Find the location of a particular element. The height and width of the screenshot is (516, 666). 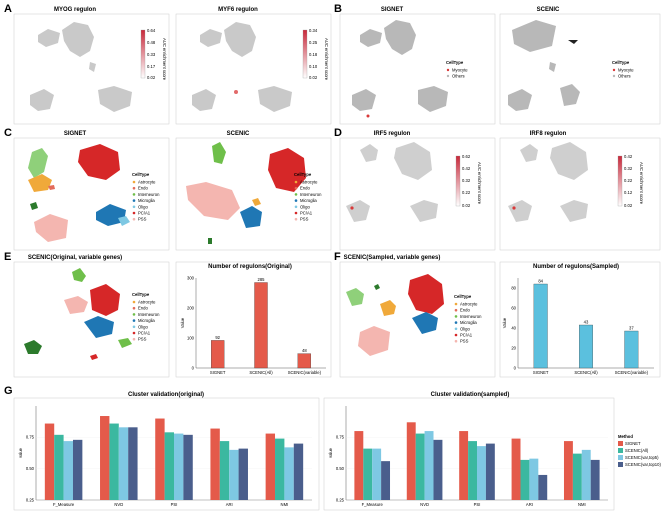

legend-item: SCENIC(var,top5) is located at coordinates (642, 457).